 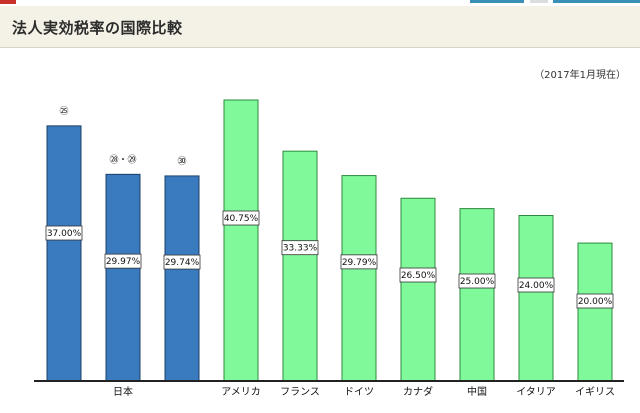 I want to click on bar-value-label-text: 29.97%, so click(x=123, y=262).